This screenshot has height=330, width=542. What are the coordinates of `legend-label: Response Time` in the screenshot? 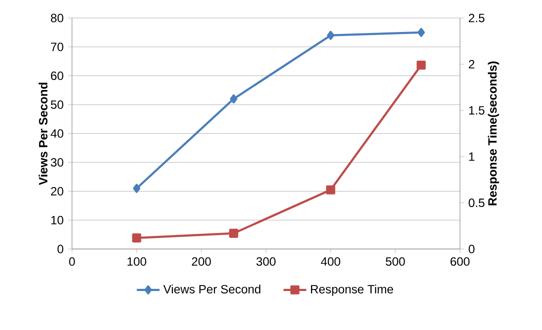 It's located at (352, 290).